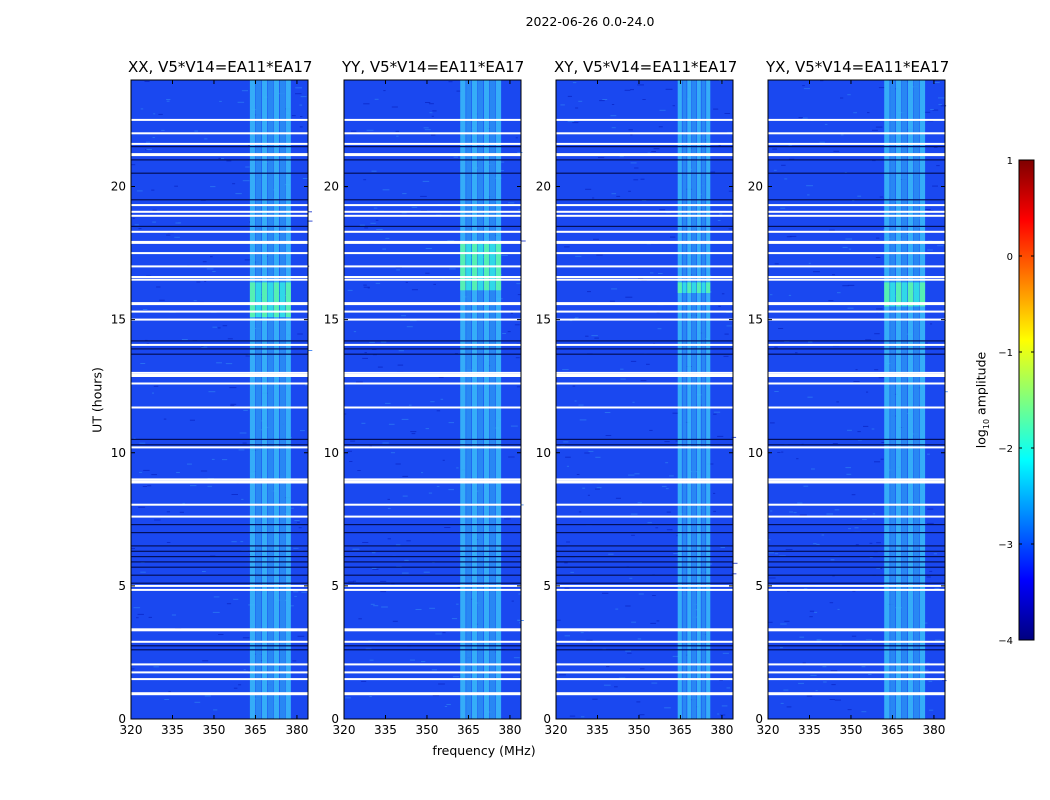  I want to click on y-tick-label: 0, so click(335, 719).